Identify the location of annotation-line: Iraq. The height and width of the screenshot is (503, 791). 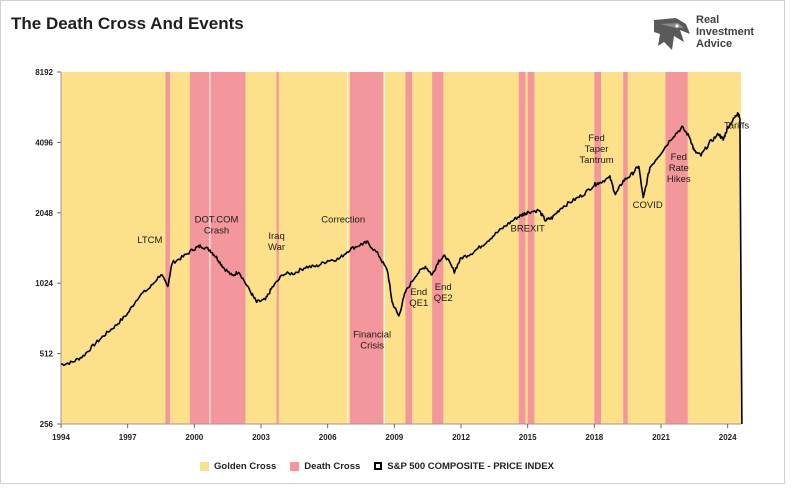
(276, 236).